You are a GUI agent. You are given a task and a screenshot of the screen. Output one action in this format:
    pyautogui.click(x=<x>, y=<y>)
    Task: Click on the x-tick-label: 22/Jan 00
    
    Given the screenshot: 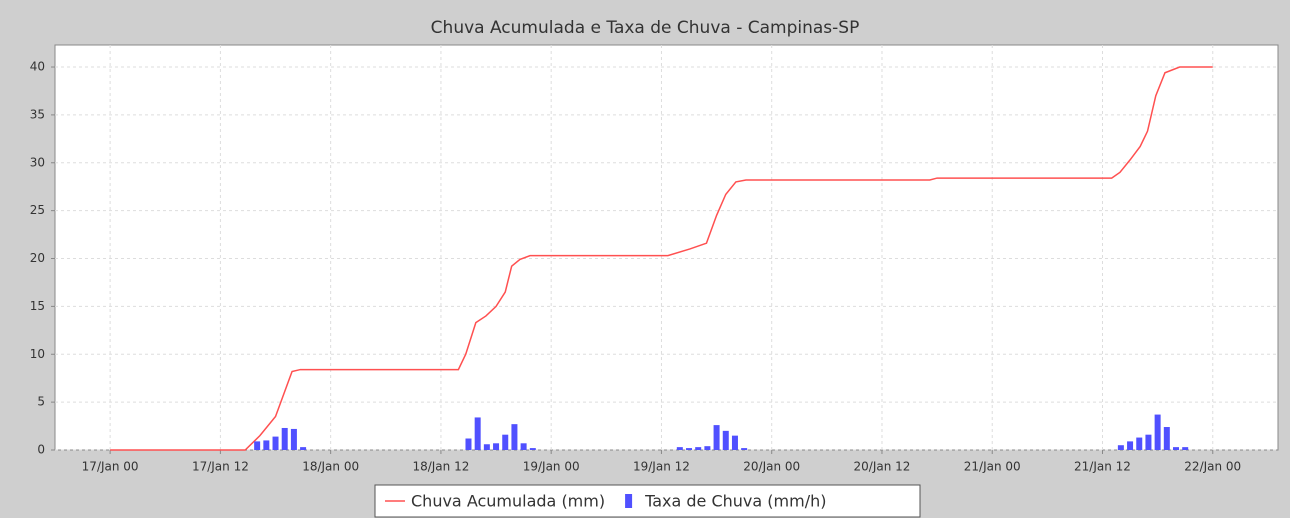 What is the action you would take?
    pyautogui.click(x=1212, y=467)
    